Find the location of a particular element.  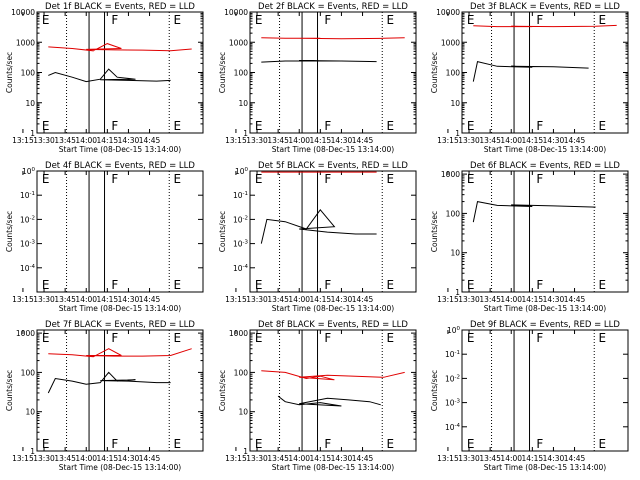

chart-title: Det 4f BLACK = Events, RED = LLD is located at coordinates (120, 166).